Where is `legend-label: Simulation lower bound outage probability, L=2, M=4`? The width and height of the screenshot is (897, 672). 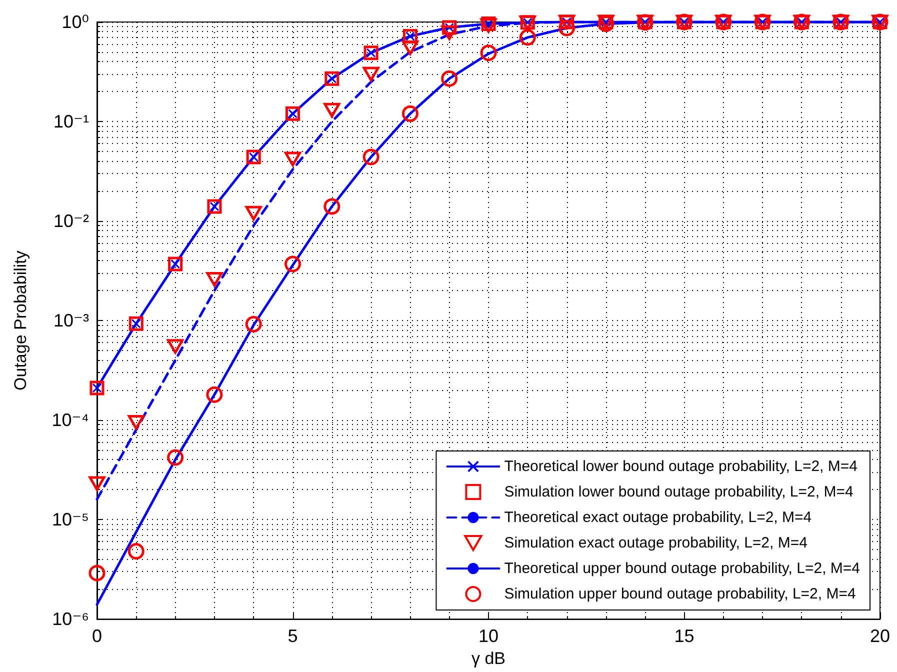 legend-label: Simulation lower bound outage probability, L=2, M=4 is located at coordinates (679, 492).